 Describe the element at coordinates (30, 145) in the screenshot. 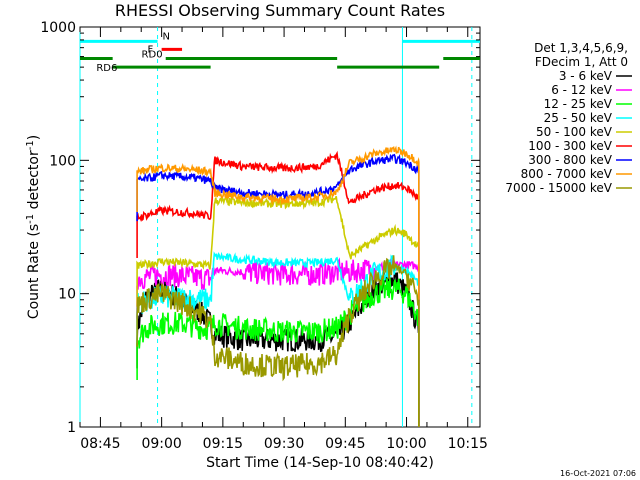

I see `y-label-superscript-2: -1` at that location.